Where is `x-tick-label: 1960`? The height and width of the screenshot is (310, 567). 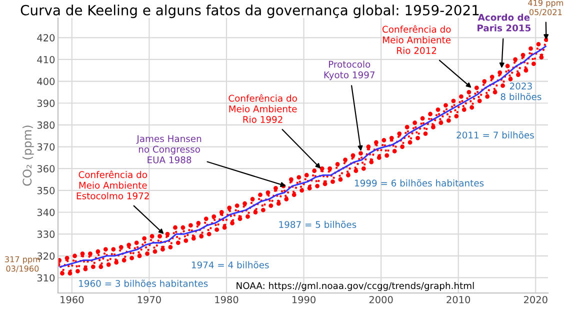
x-tick-label: 1960 is located at coordinates (72, 300).